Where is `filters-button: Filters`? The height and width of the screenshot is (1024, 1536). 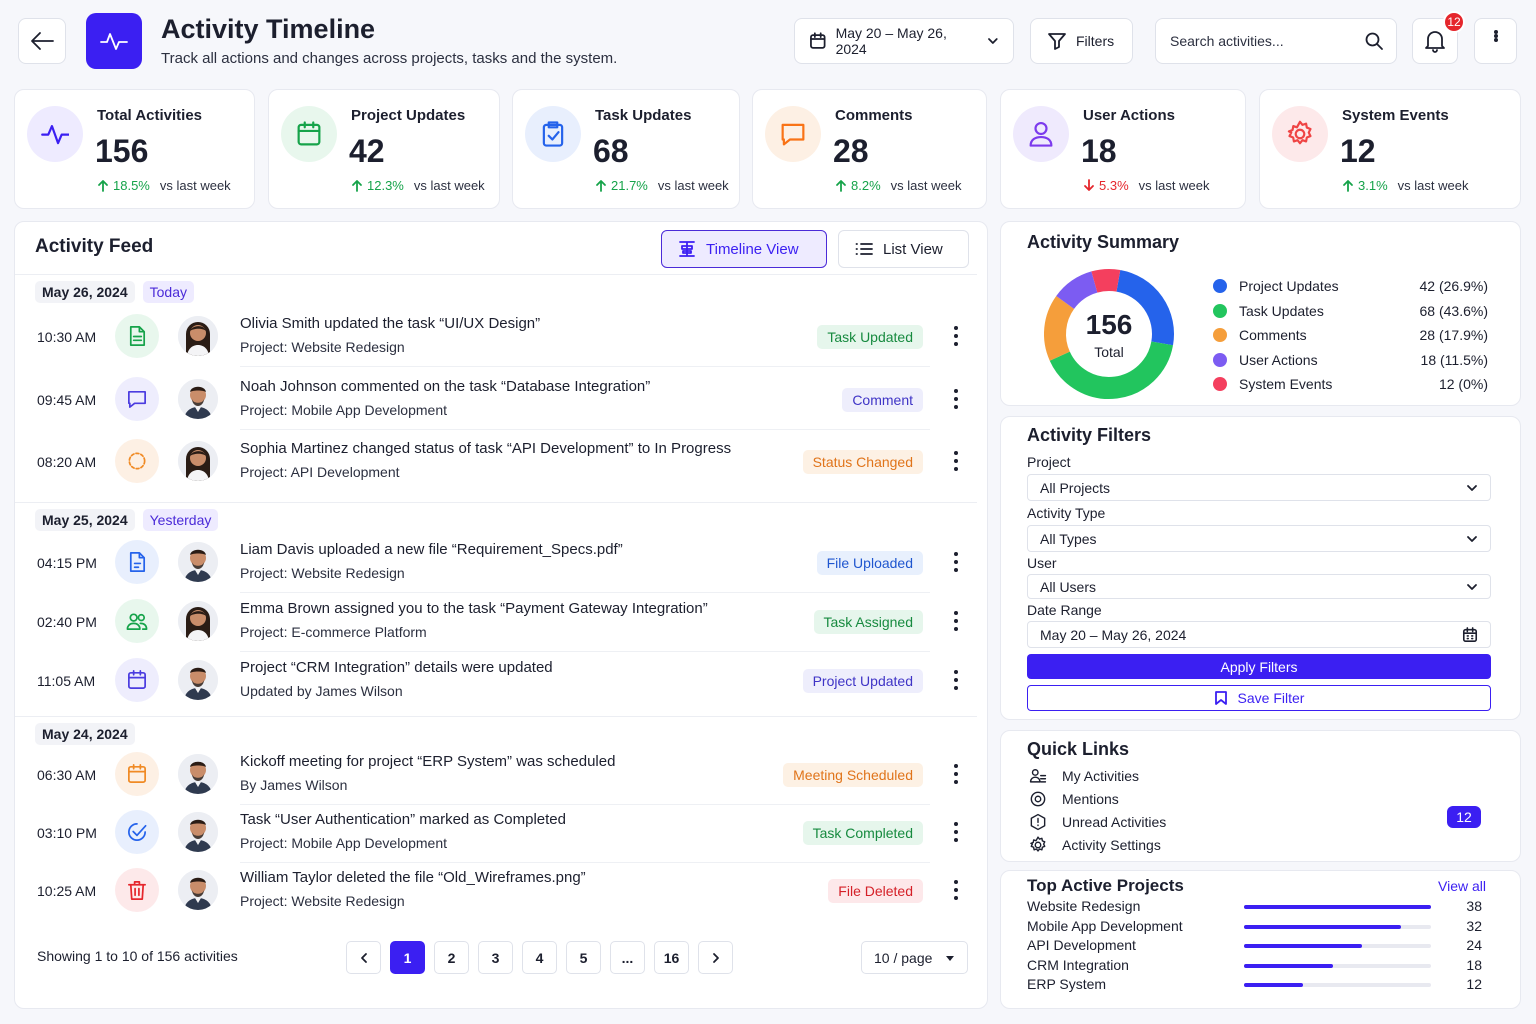 filters-button: Filters is located at coordinates (1081, 41).